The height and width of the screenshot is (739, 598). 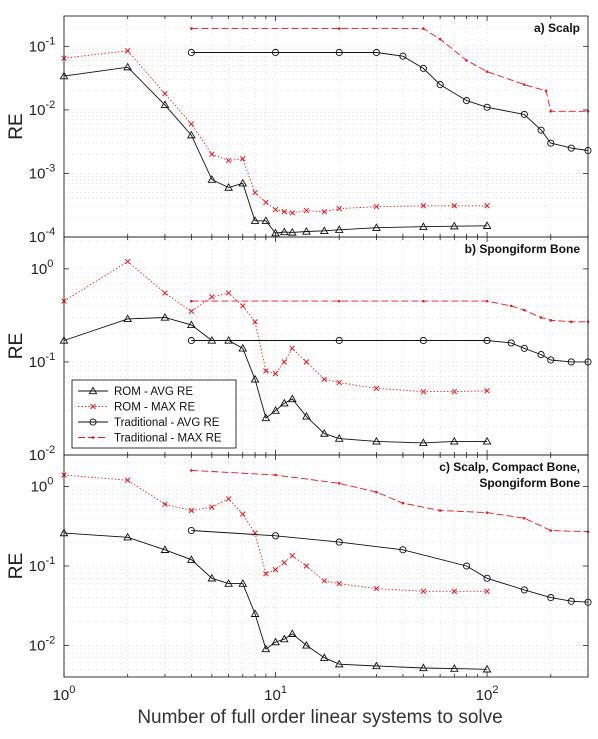 What do you see at coordinates (557, 28) in the screenshot?
I see `panel-title: a) Scalp` at bounding box center [557, 28].